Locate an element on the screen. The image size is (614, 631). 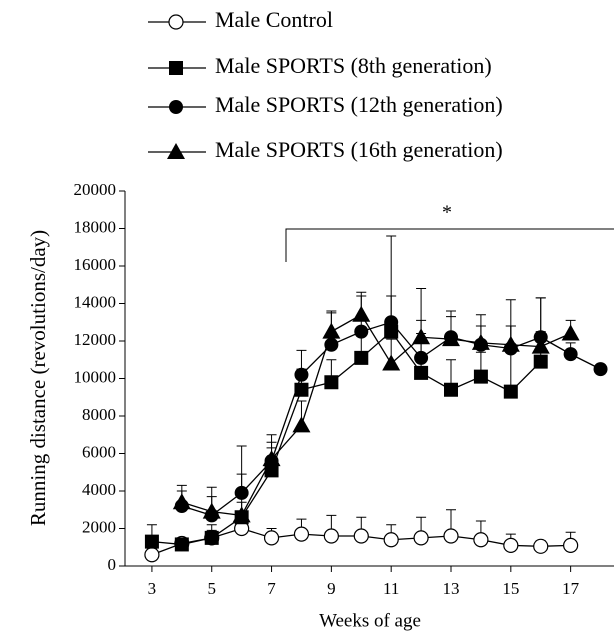
legend-label: Male SPORTS (12th generation) is located at coordinates (359, 104).